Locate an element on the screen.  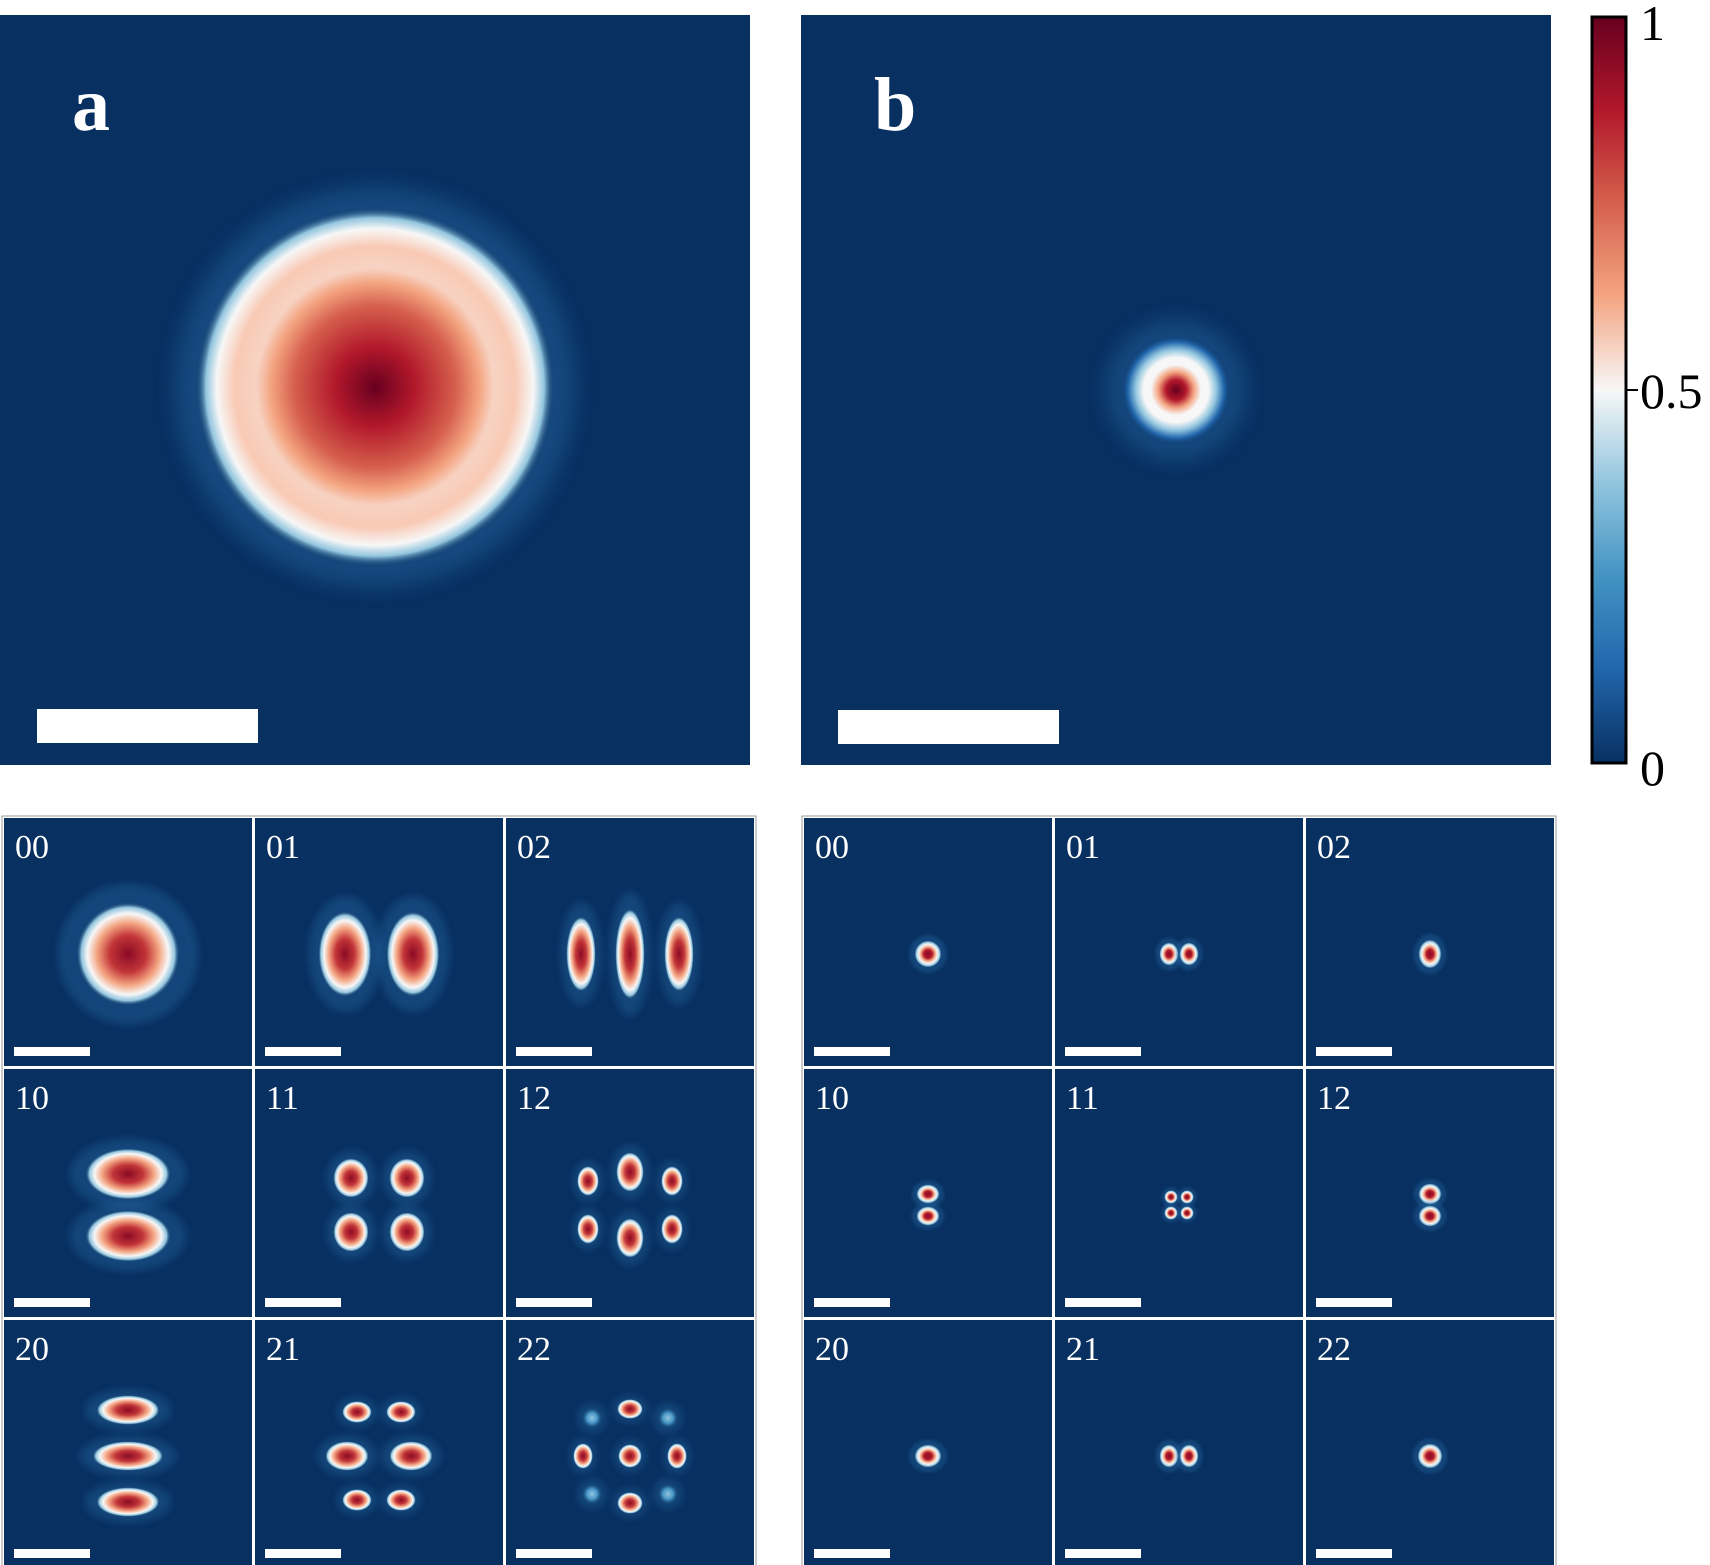
mode-tile-a-21: 21 is located at coordinates (379, 1442).